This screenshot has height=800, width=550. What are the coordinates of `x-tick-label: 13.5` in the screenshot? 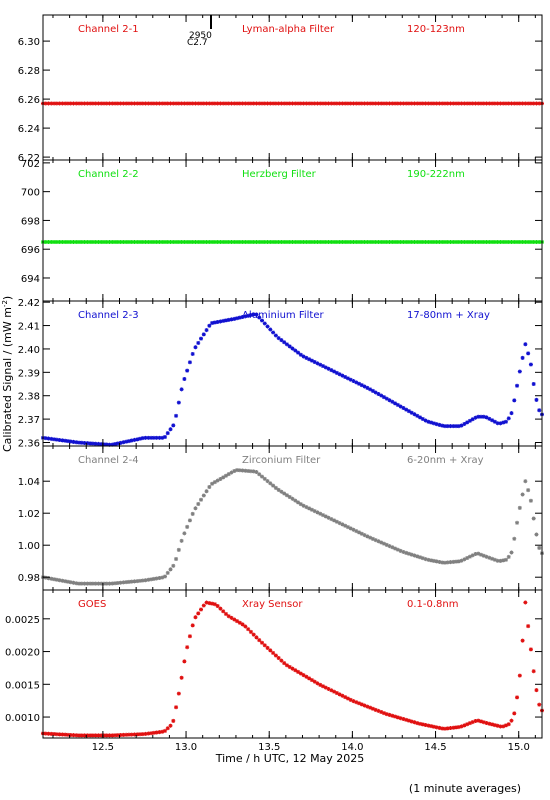 It's located at (269, 747).